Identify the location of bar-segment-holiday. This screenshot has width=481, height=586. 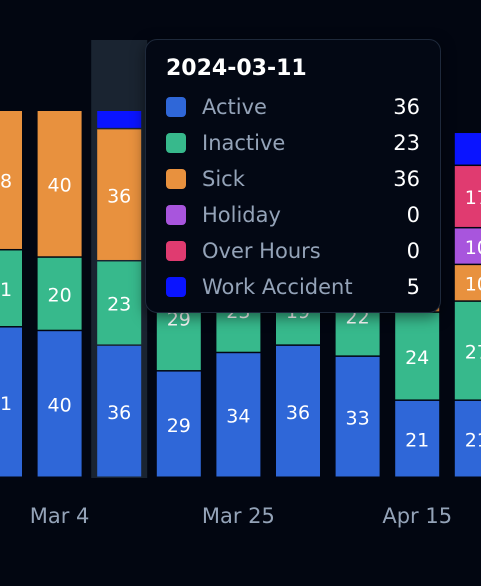
(467, 246).